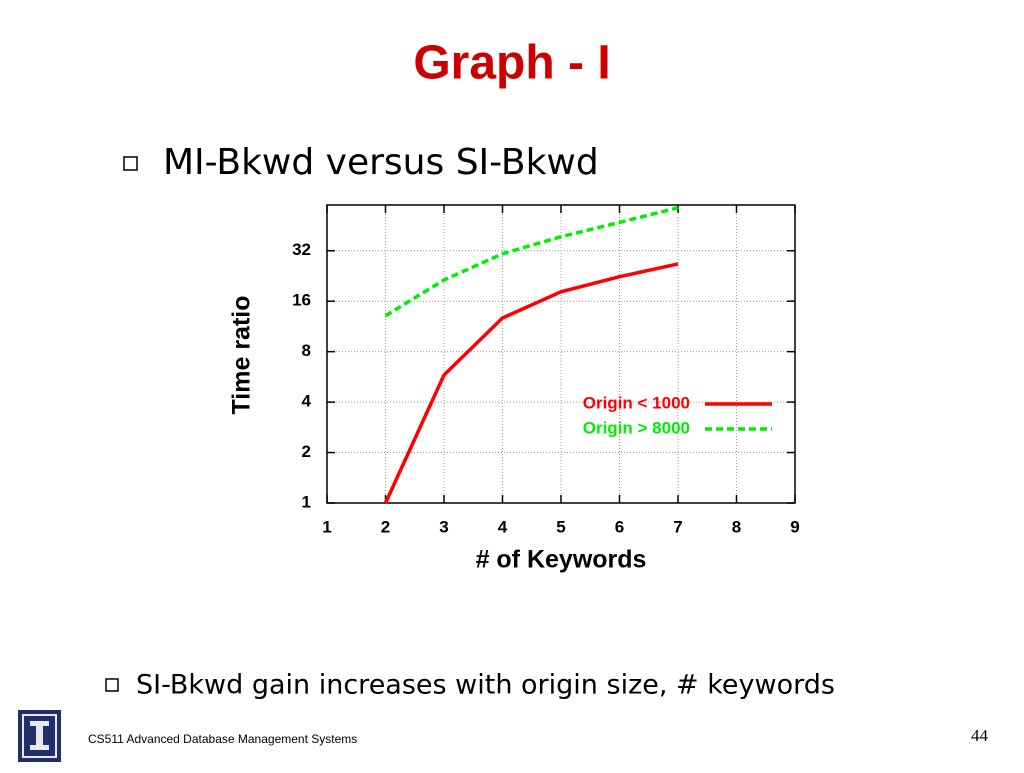  Describe the element at coordinates (560, 526) in the screenshot. I see `x-tick-label: 5` at that location.